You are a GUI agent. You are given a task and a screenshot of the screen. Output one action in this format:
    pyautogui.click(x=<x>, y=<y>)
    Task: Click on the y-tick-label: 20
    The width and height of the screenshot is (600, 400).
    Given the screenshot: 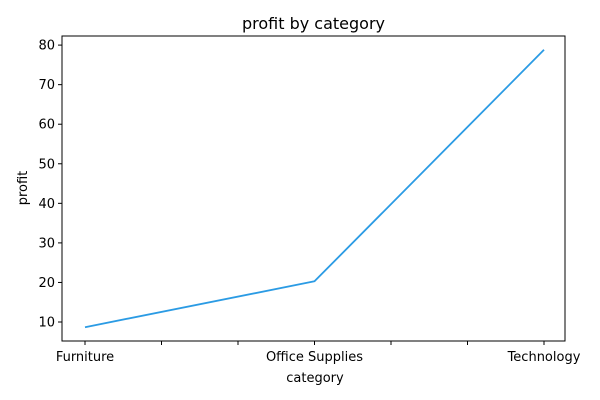 What is the action you would take?
    pyautogui.click(x=46, y=283)
    